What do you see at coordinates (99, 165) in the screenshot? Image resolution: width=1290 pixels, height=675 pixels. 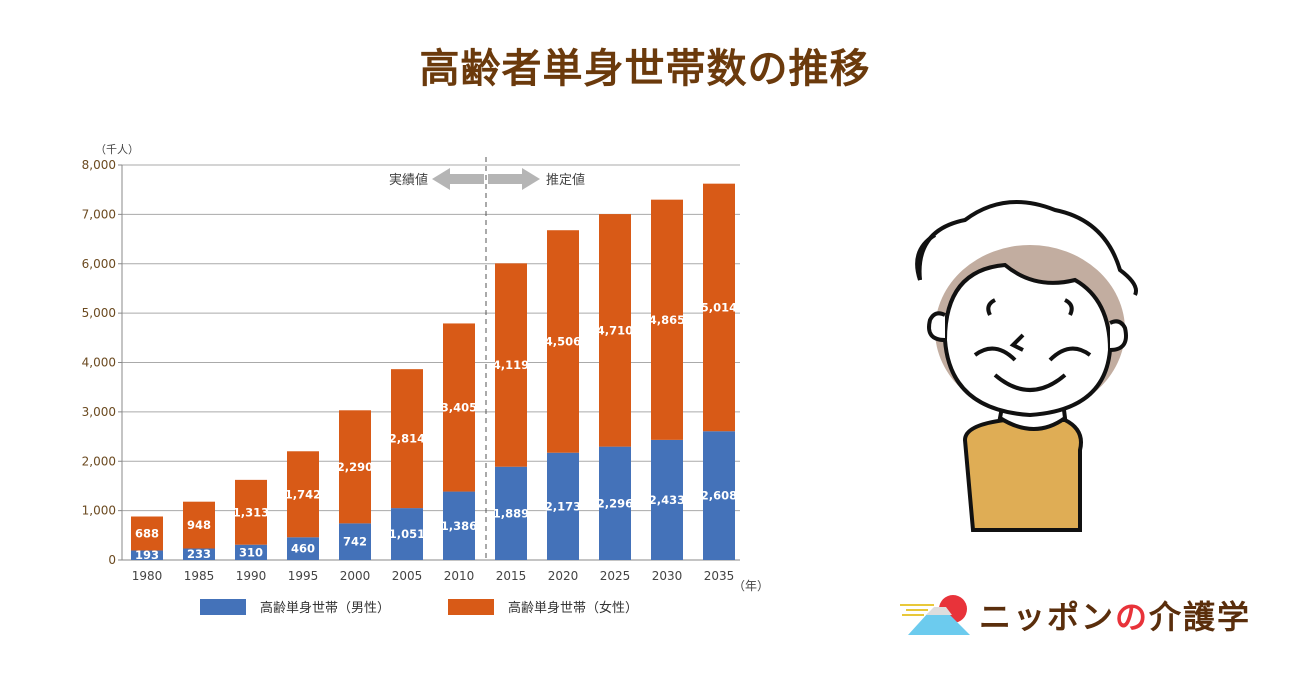 I see `y-tick-label: 8,000` at bounding box center [99, 165].